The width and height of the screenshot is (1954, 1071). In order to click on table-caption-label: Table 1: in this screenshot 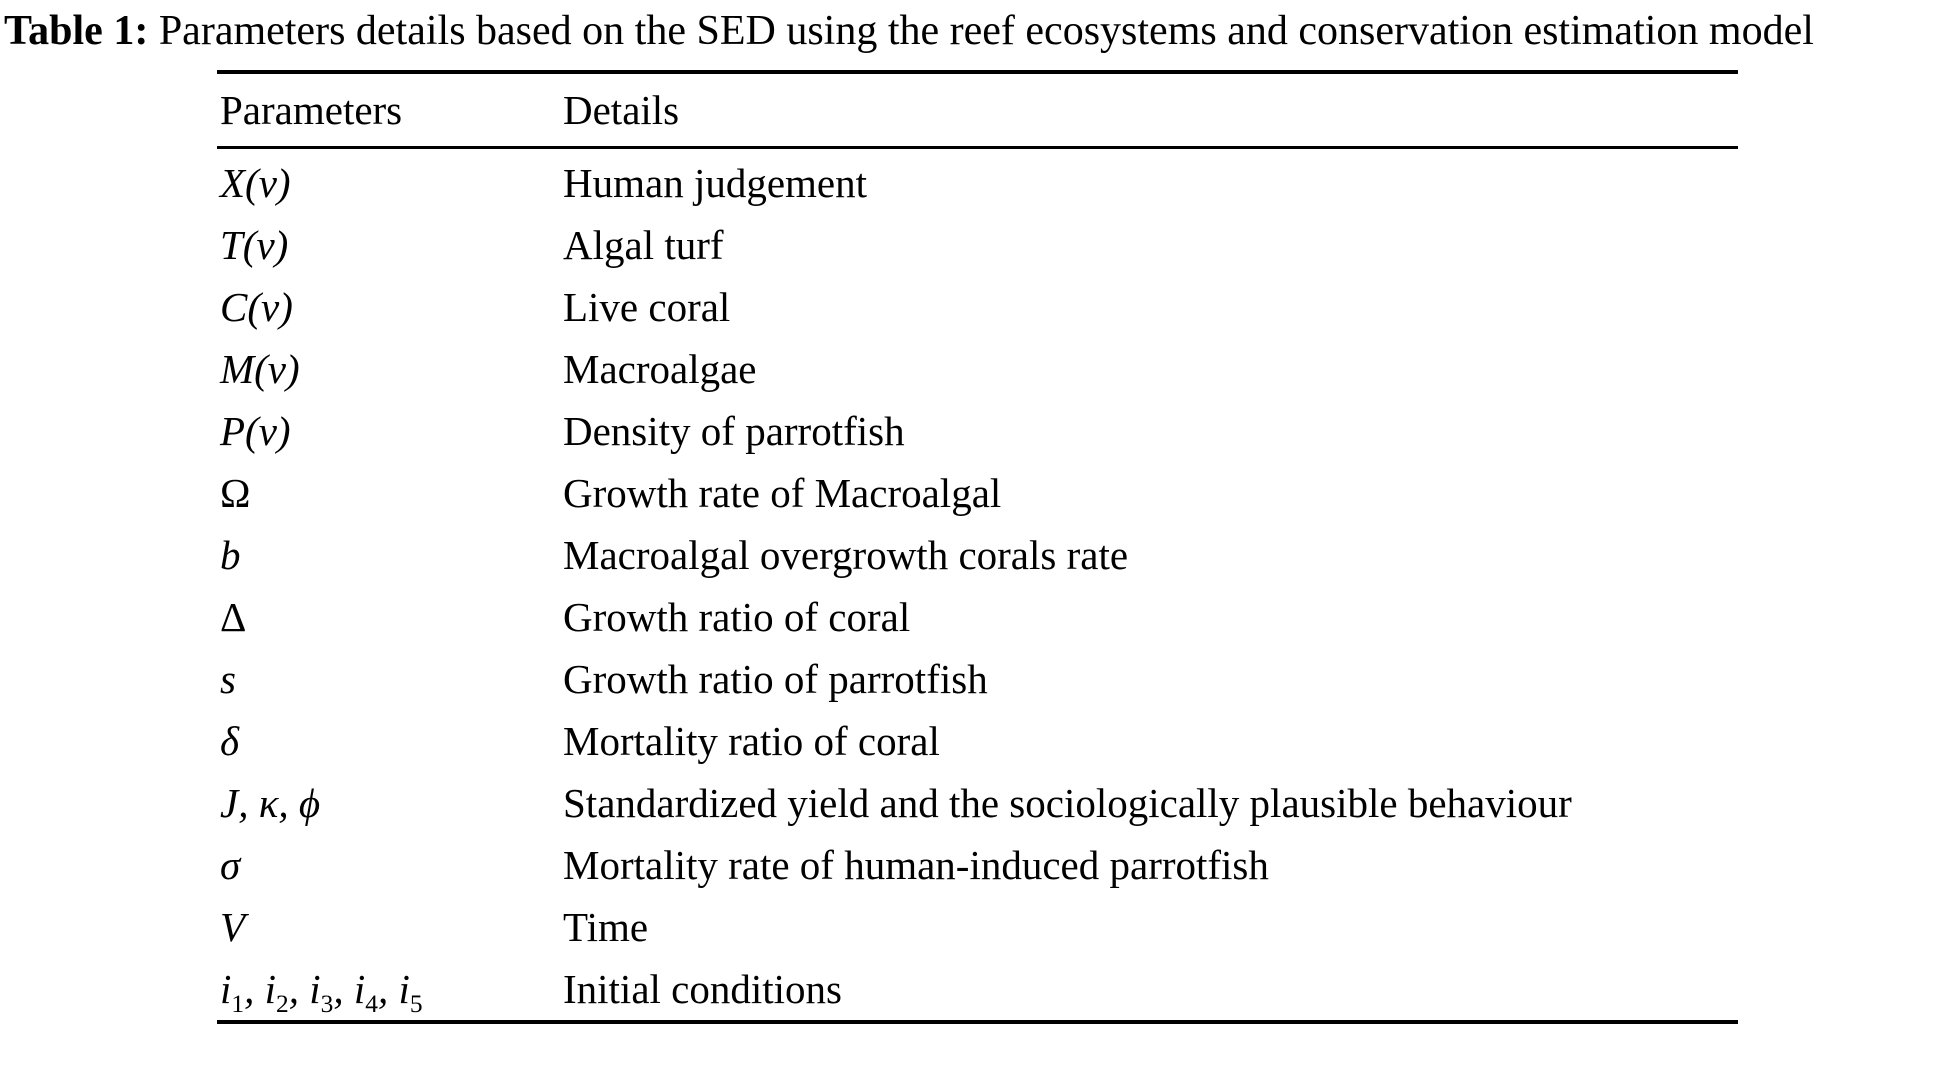, I will do `click(76, 31)`.